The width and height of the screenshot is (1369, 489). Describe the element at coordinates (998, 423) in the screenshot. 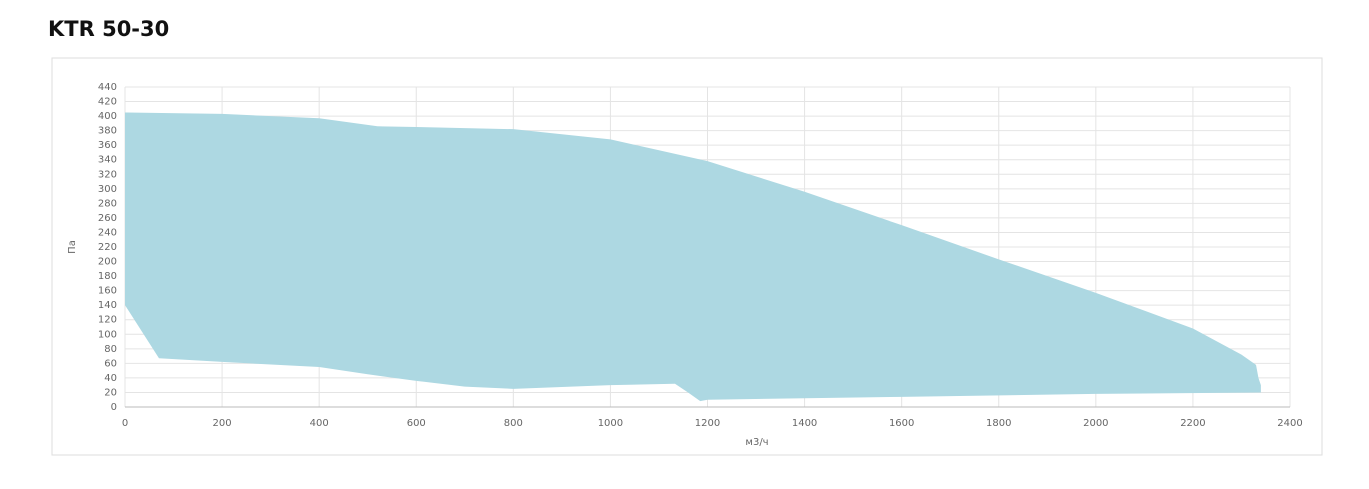

I see `x-tick-label: 1800` at that location.